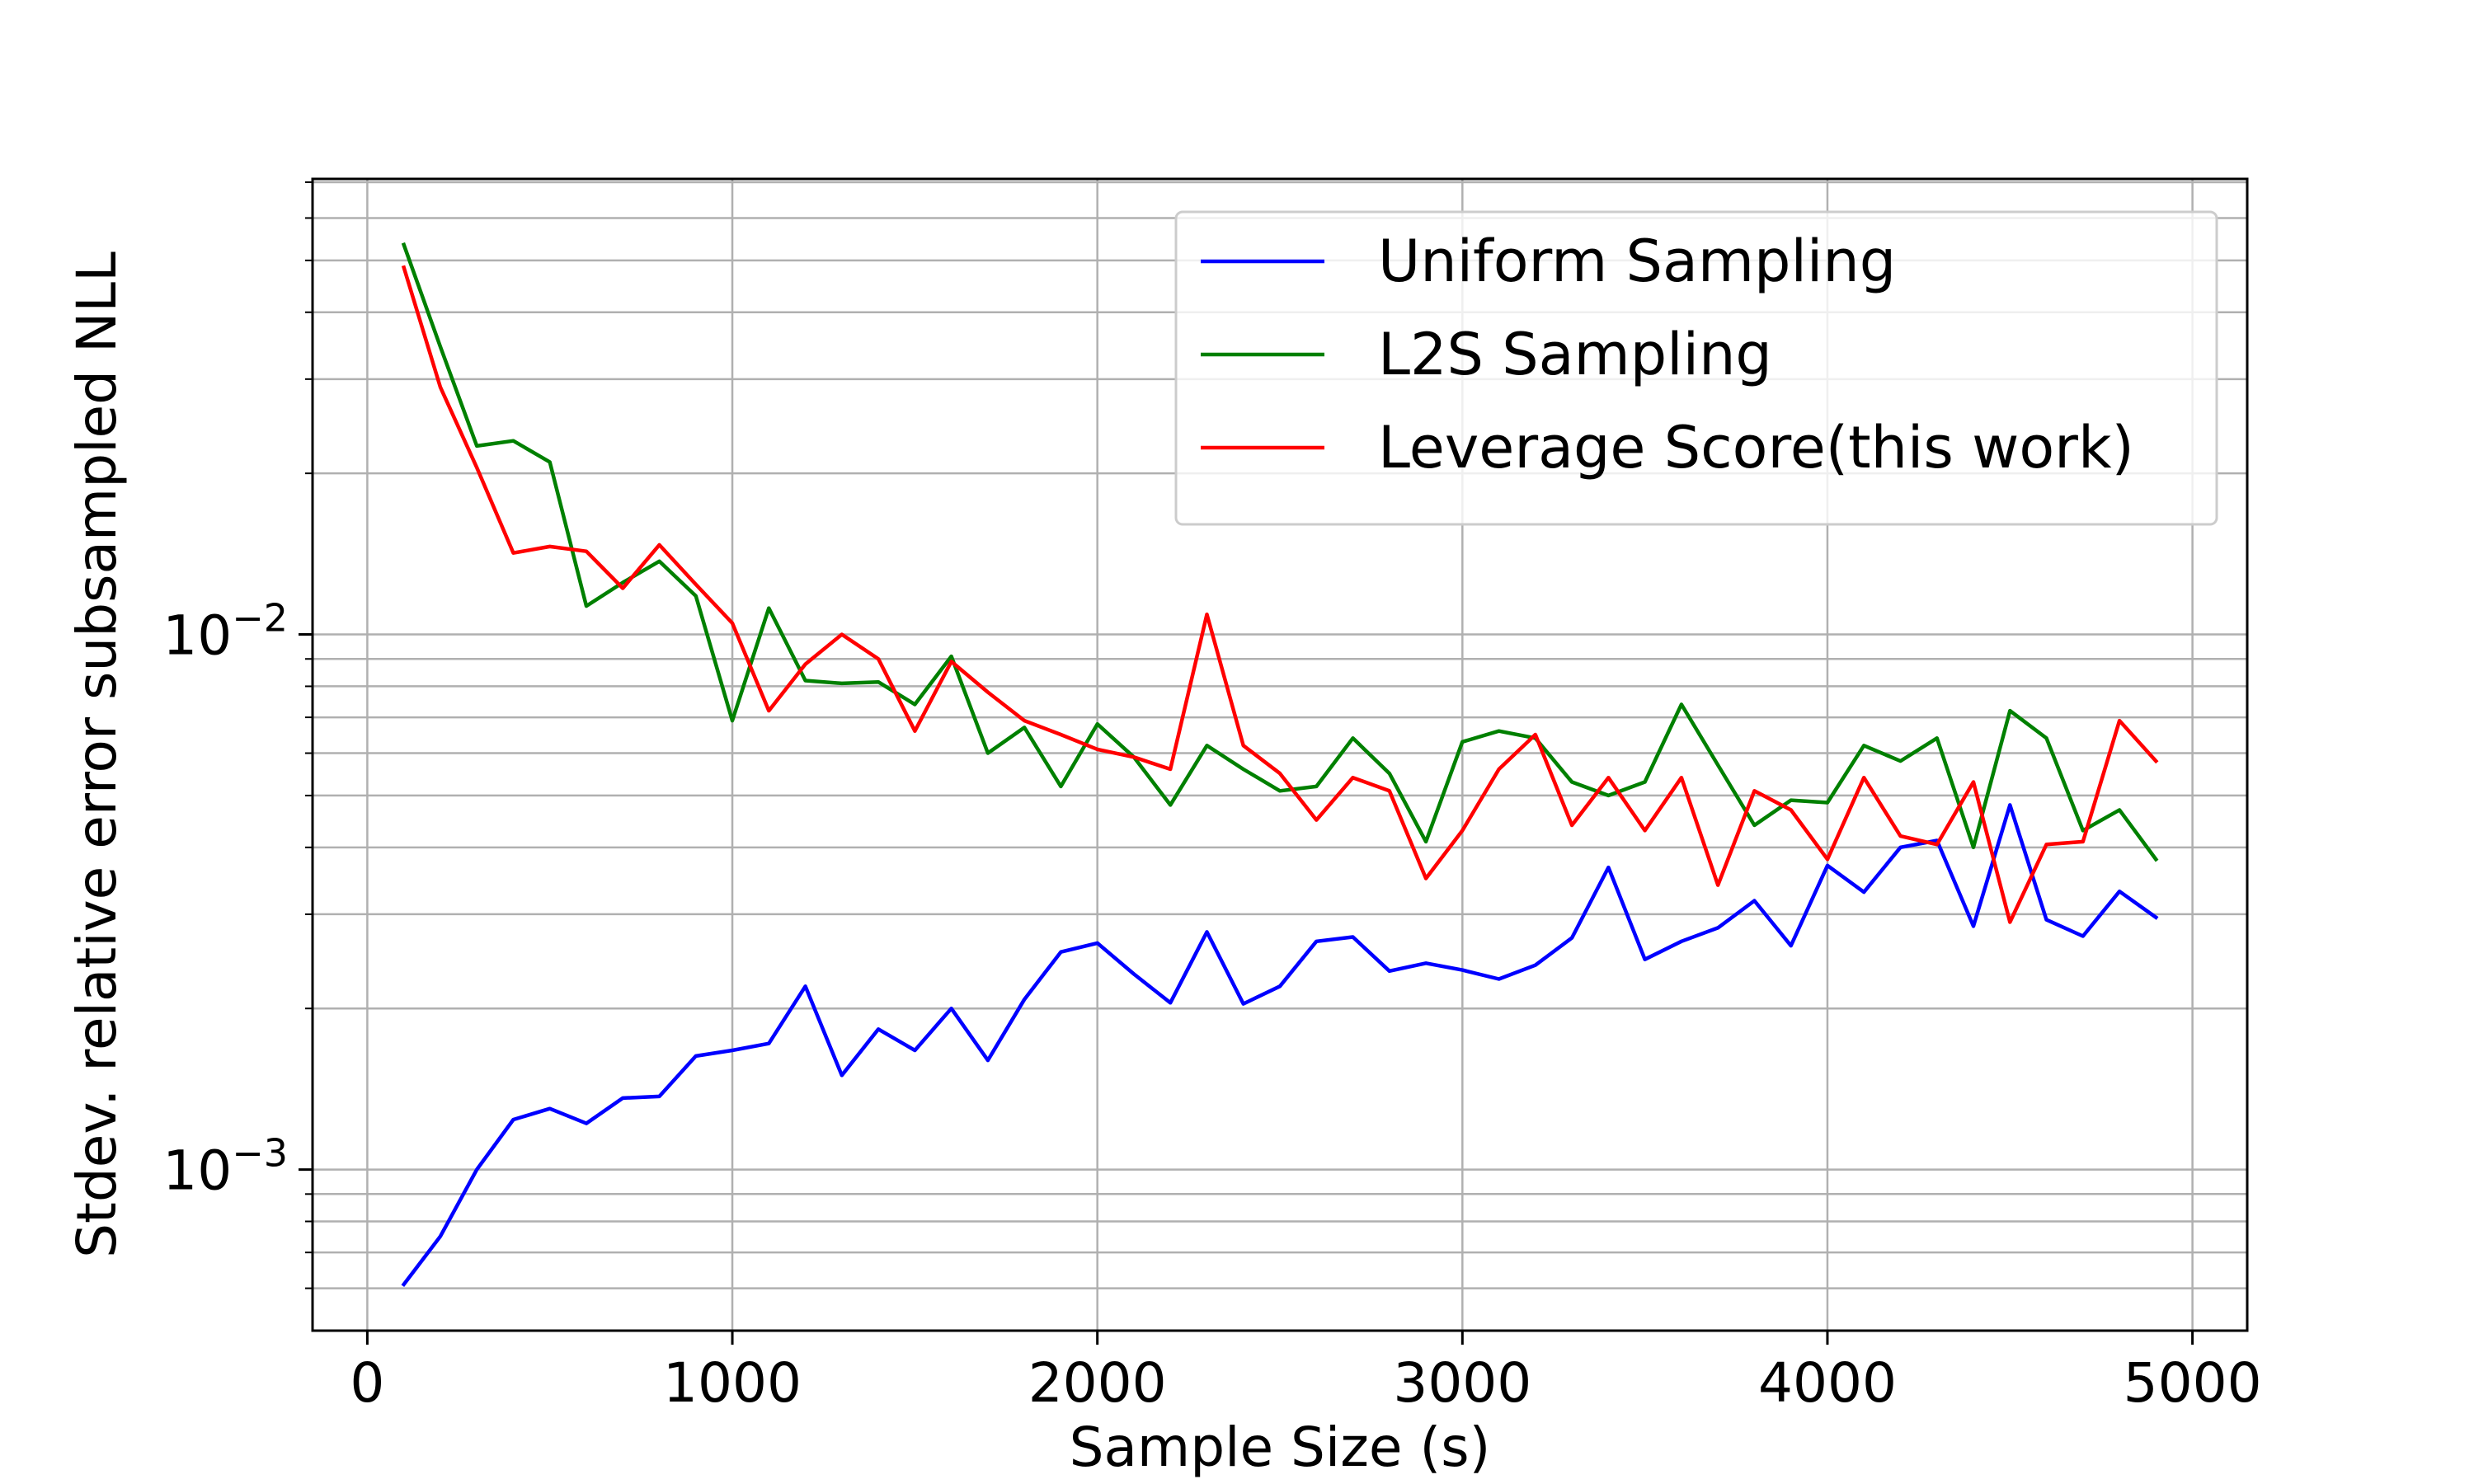 The height and width of the screenshot is (1484, 2474). What do you see at coordinates (225, 632) in the screenshot?
I see `y-tick-label: 10⁻²` at bounding box center [225, 632].